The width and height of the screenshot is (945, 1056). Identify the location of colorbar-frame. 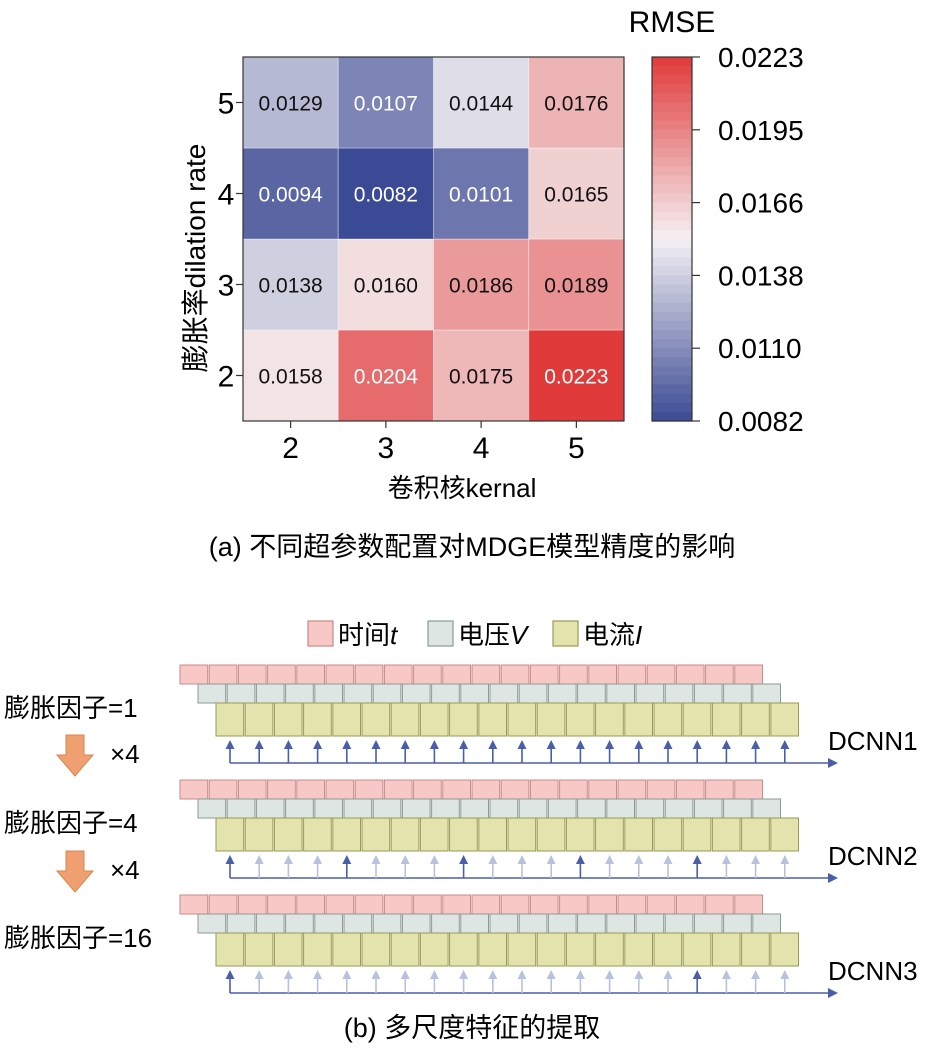
(672, 239).